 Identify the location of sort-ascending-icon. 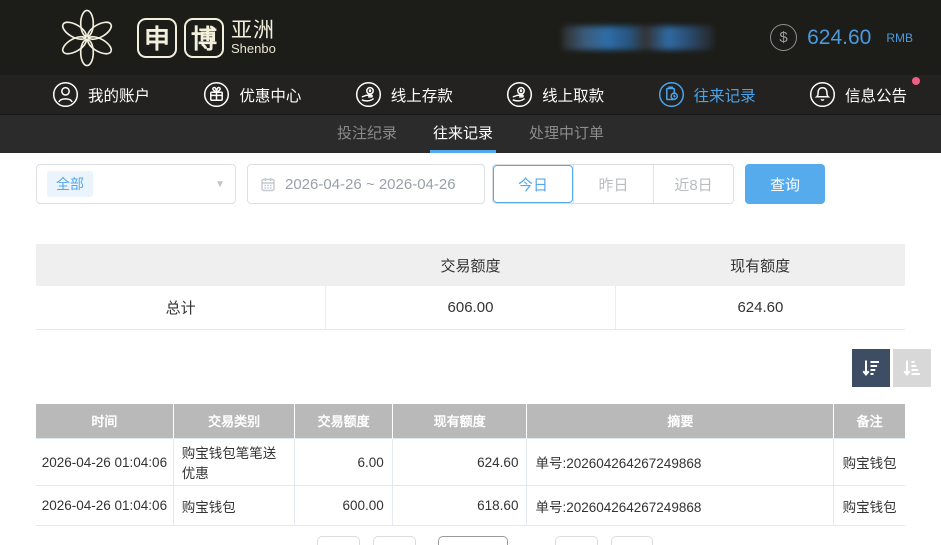
(911, 368).